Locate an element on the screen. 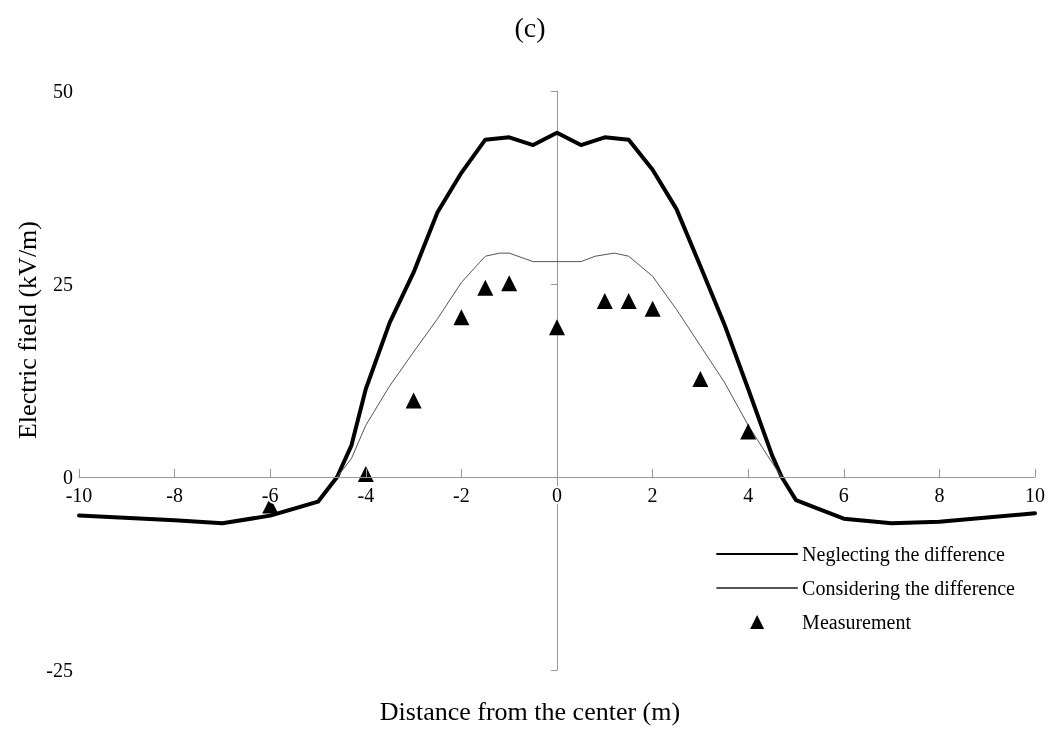  chart-title: (c) is located at coordinates (530, 27).